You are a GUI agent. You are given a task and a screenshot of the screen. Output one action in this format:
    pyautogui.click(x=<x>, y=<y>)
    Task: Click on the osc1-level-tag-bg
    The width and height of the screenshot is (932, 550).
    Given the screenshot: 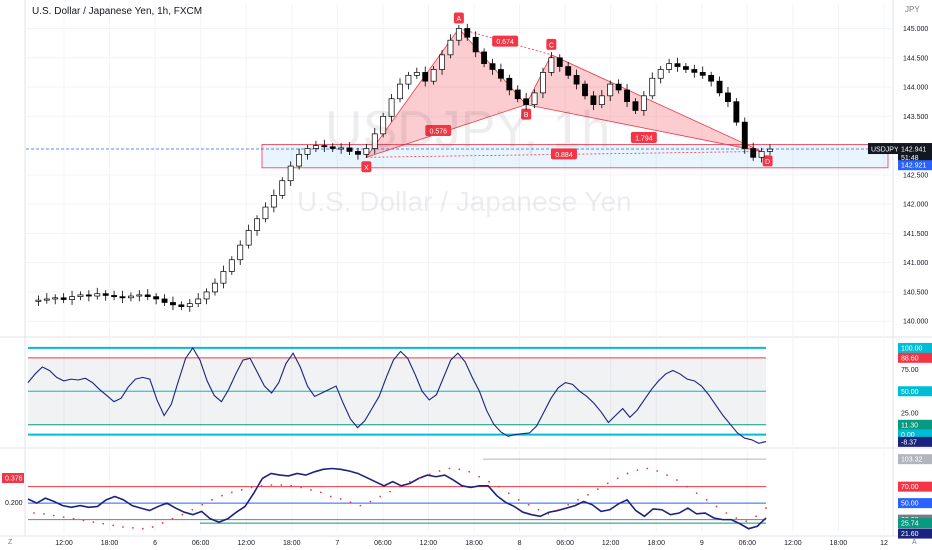 What is the action you would take?
    pyautogui.click(x=915, y=391)
    